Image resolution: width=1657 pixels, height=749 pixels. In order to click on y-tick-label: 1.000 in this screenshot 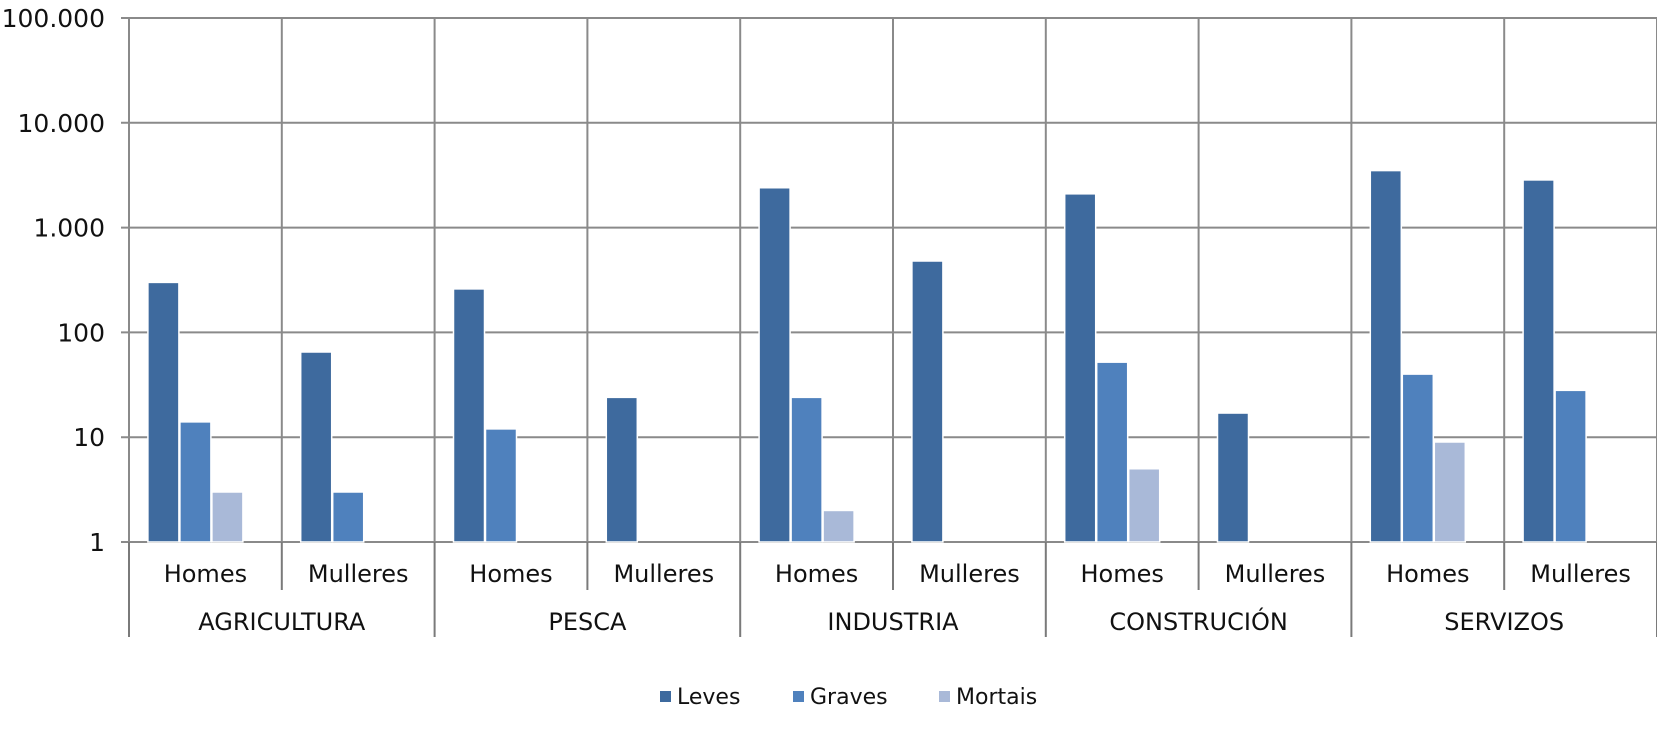, I will do `click(69, 228)`.